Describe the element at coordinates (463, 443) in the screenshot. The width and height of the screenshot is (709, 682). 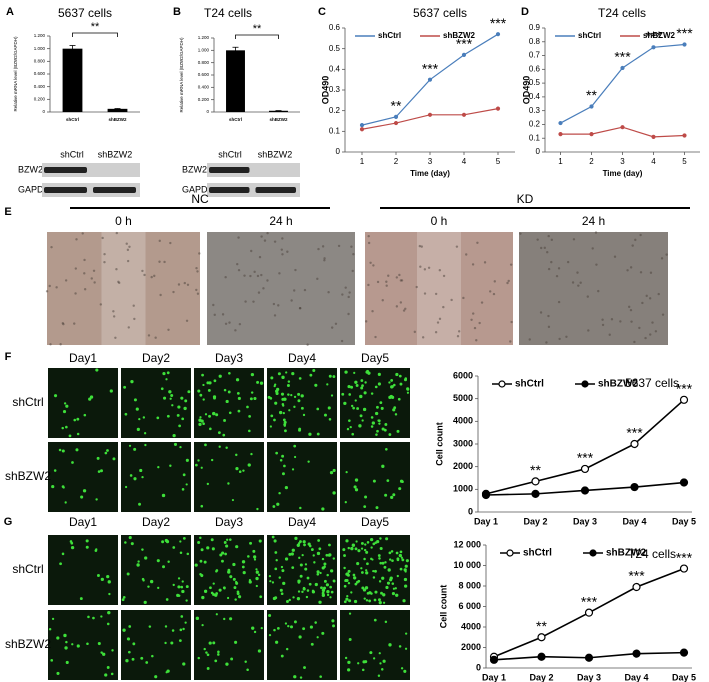
I see `y-tick-label: 3000` at that location.